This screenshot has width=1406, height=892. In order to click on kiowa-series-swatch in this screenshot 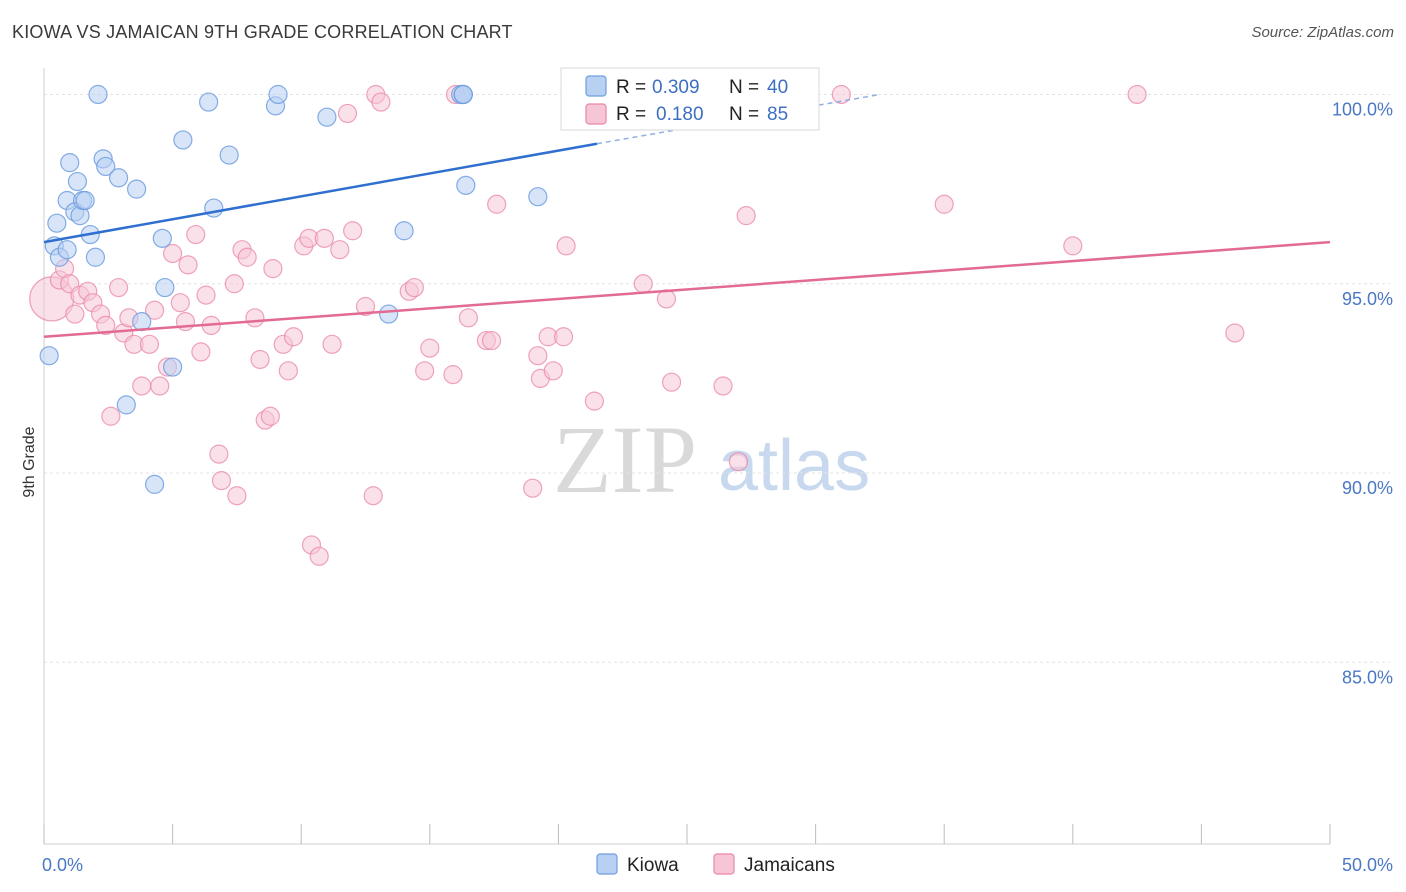, I will do `click(607, 864)`.